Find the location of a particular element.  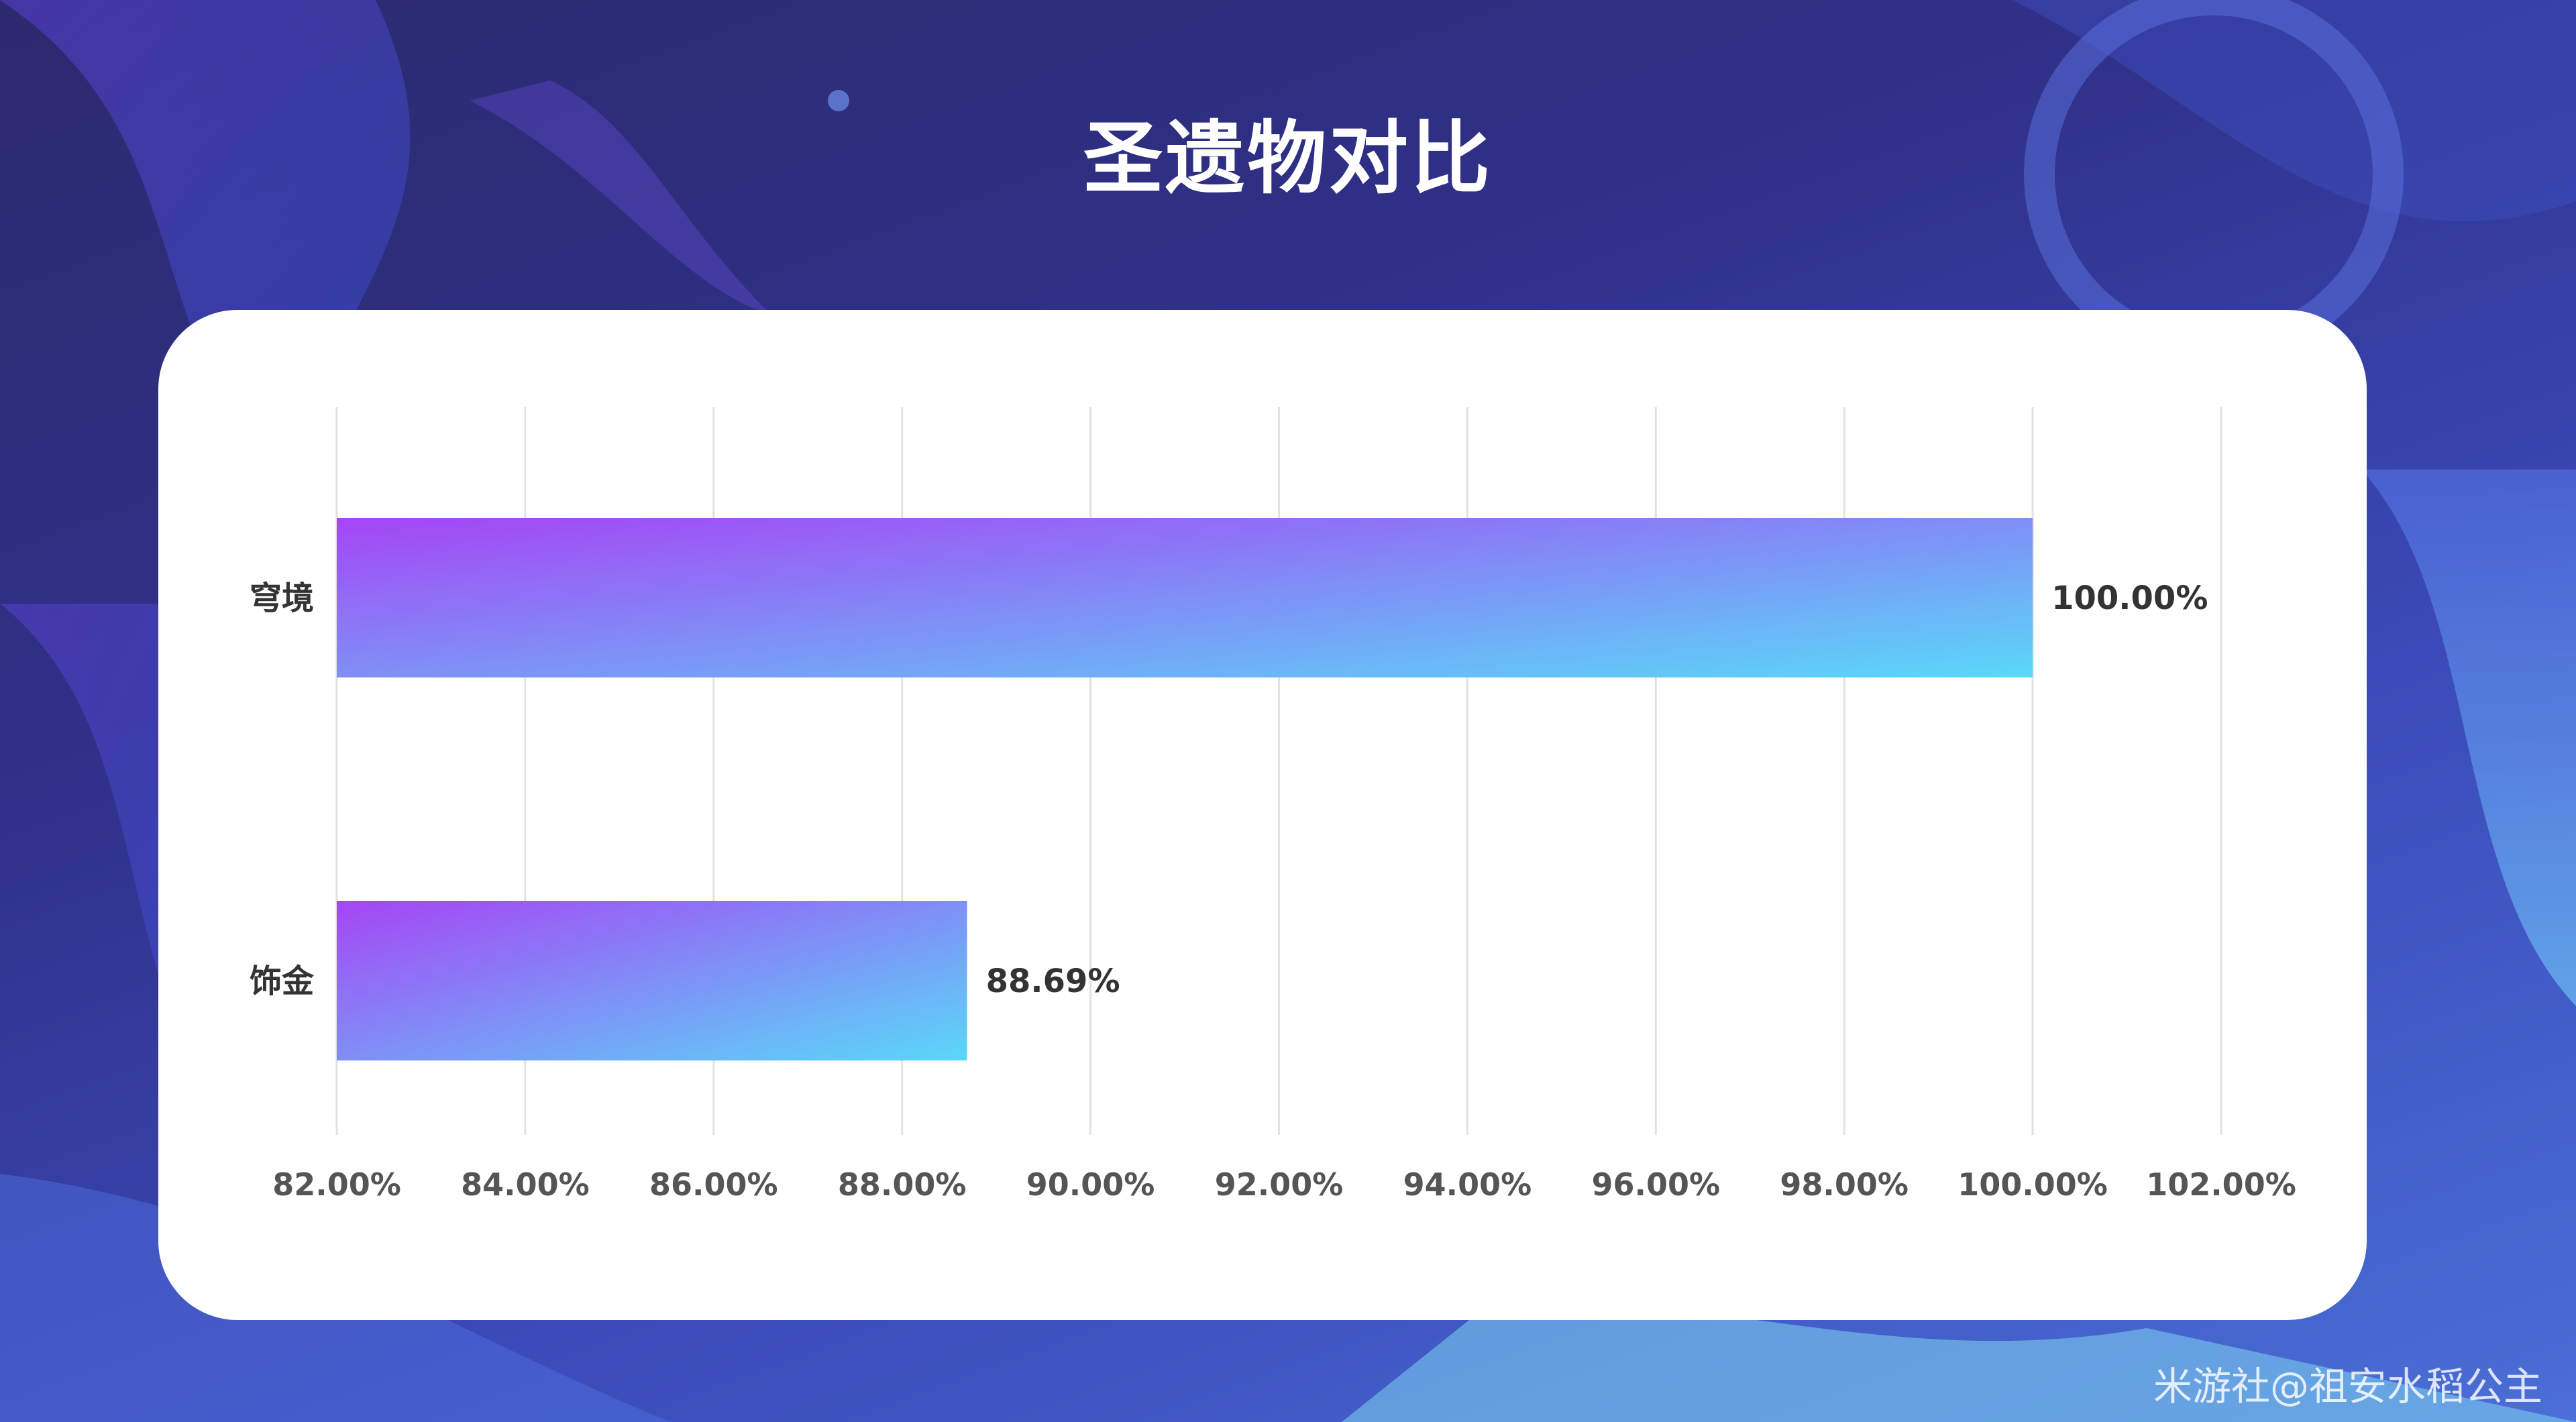

data-label: 100.00% is located at coordinates (2129, 599).